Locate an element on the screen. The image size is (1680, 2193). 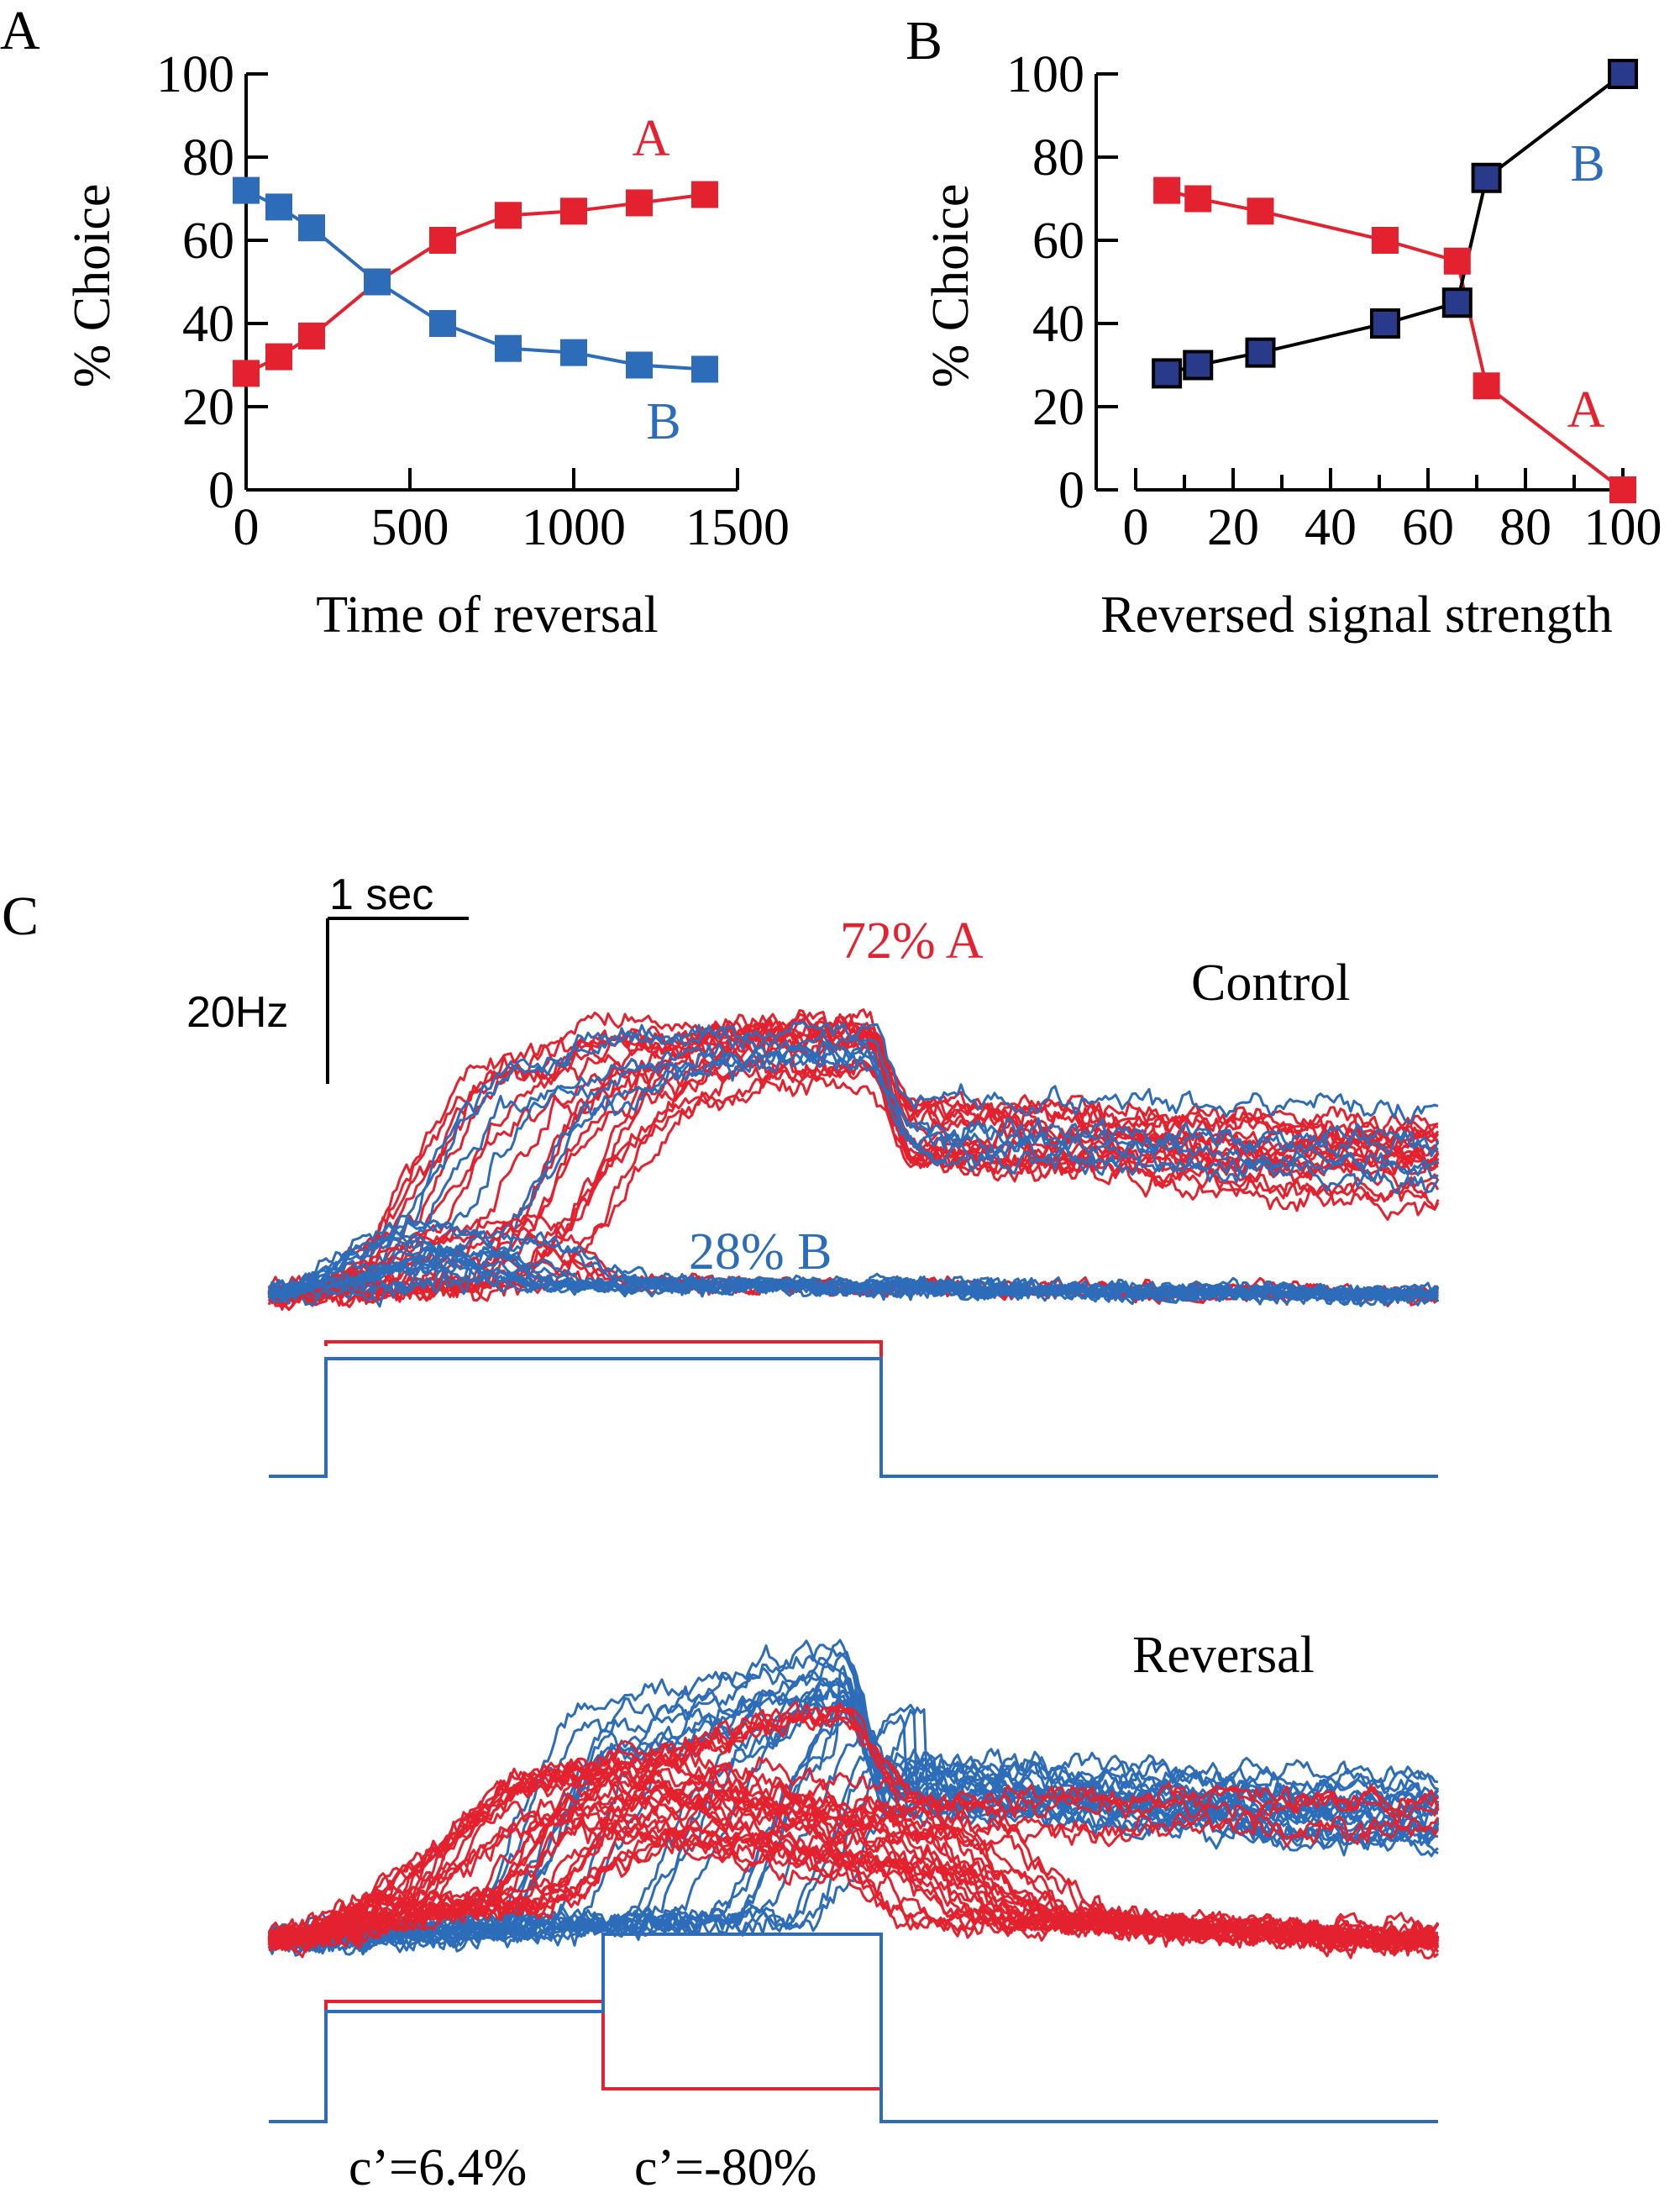
panel-b-x-tick-label: 80 is located at coordinates (1525, 528).